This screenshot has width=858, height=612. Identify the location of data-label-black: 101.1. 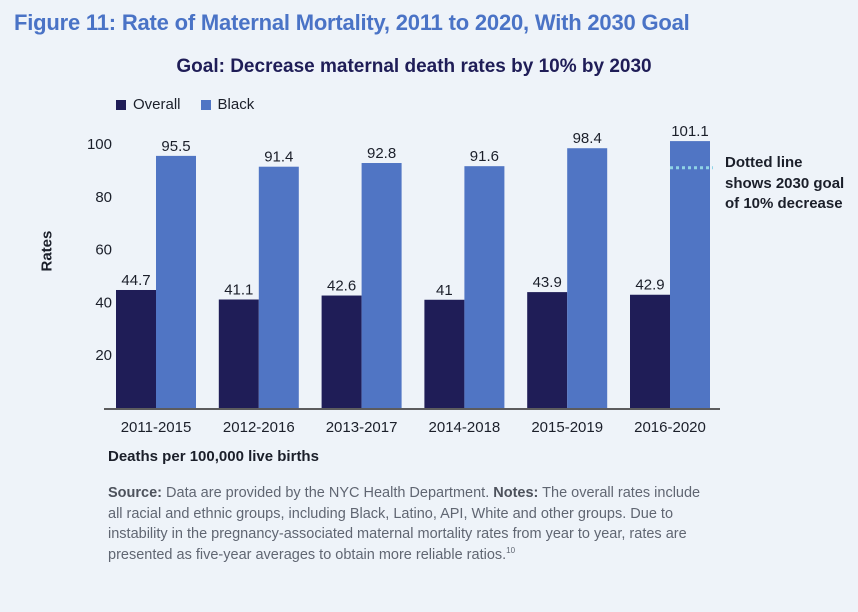
(690, 131).